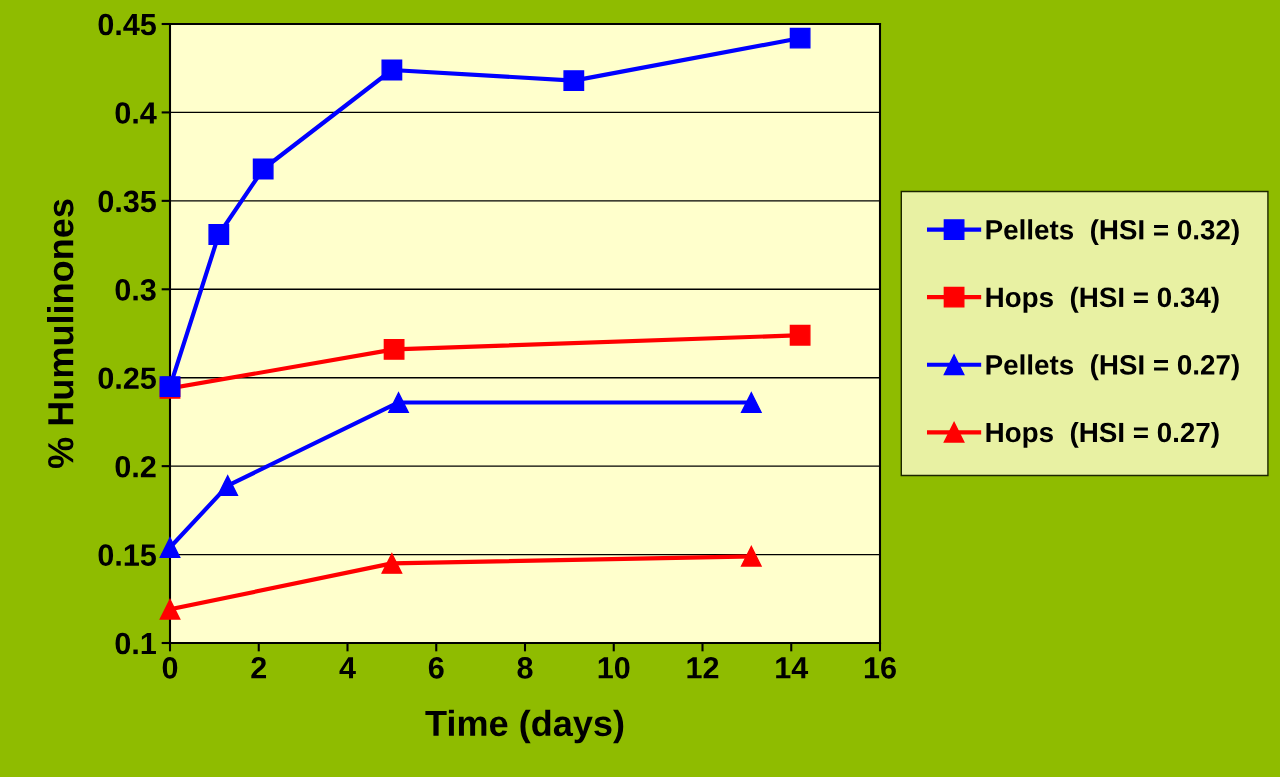 The image size is (1280, 777). Describe the element at coordinates (347, 668) in the screenshot. I see `x-tick-label: 4` at that location.